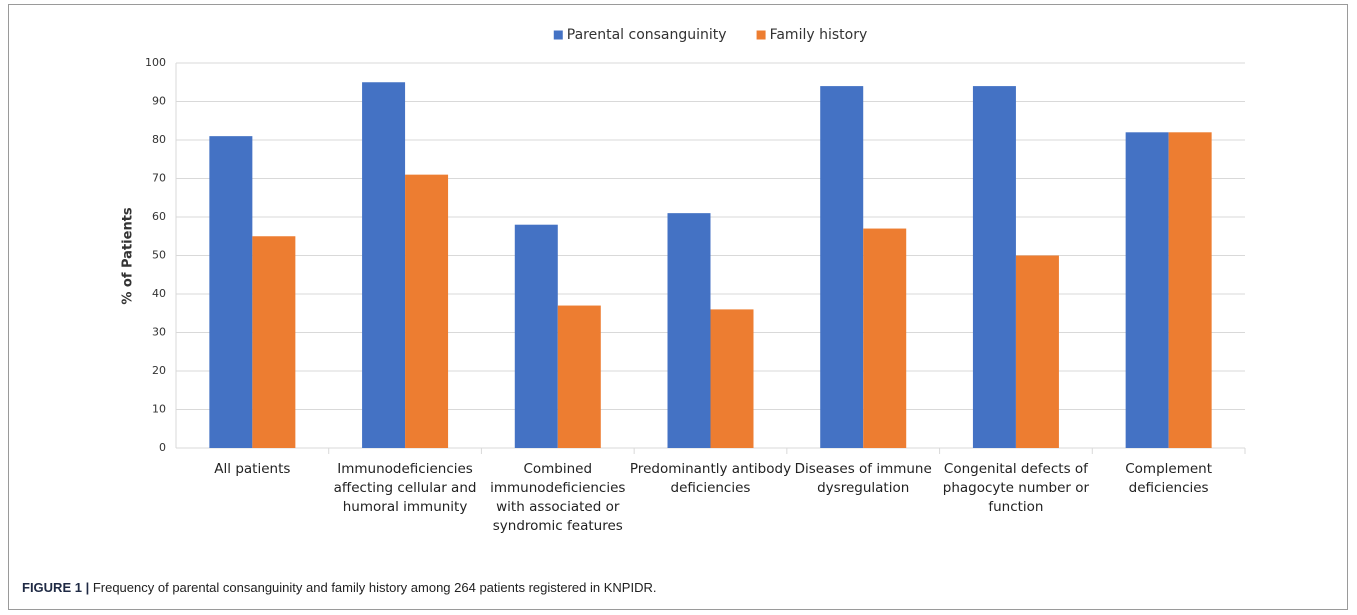  Describe the element at coordinates (647, 35) in the screenshot. I see `legend-label: Parental consanguinity` at that location.